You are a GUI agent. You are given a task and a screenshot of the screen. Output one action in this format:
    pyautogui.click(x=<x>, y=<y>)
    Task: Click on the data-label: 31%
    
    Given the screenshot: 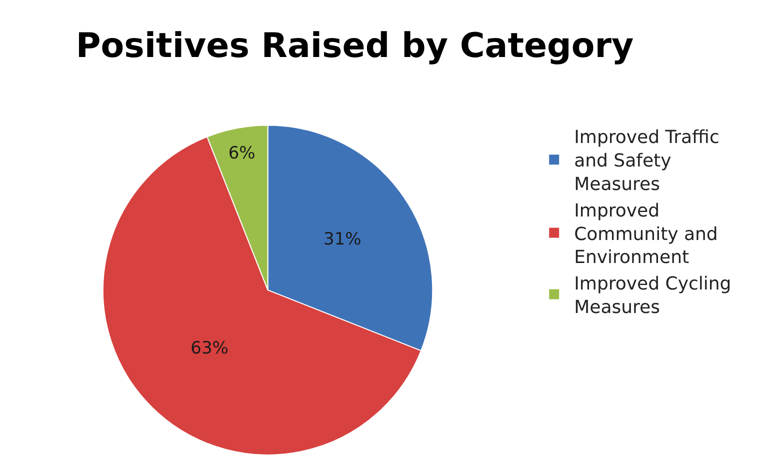 What is the action you would take?
    pyautogui.click(x=343, y=239)
    